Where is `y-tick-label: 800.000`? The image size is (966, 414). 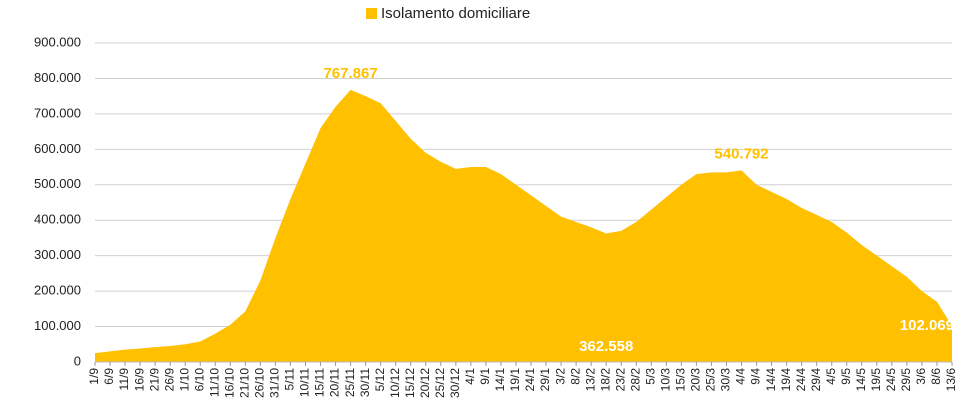 y-tick-label: 800.000 is located at coordinates (57, 77).